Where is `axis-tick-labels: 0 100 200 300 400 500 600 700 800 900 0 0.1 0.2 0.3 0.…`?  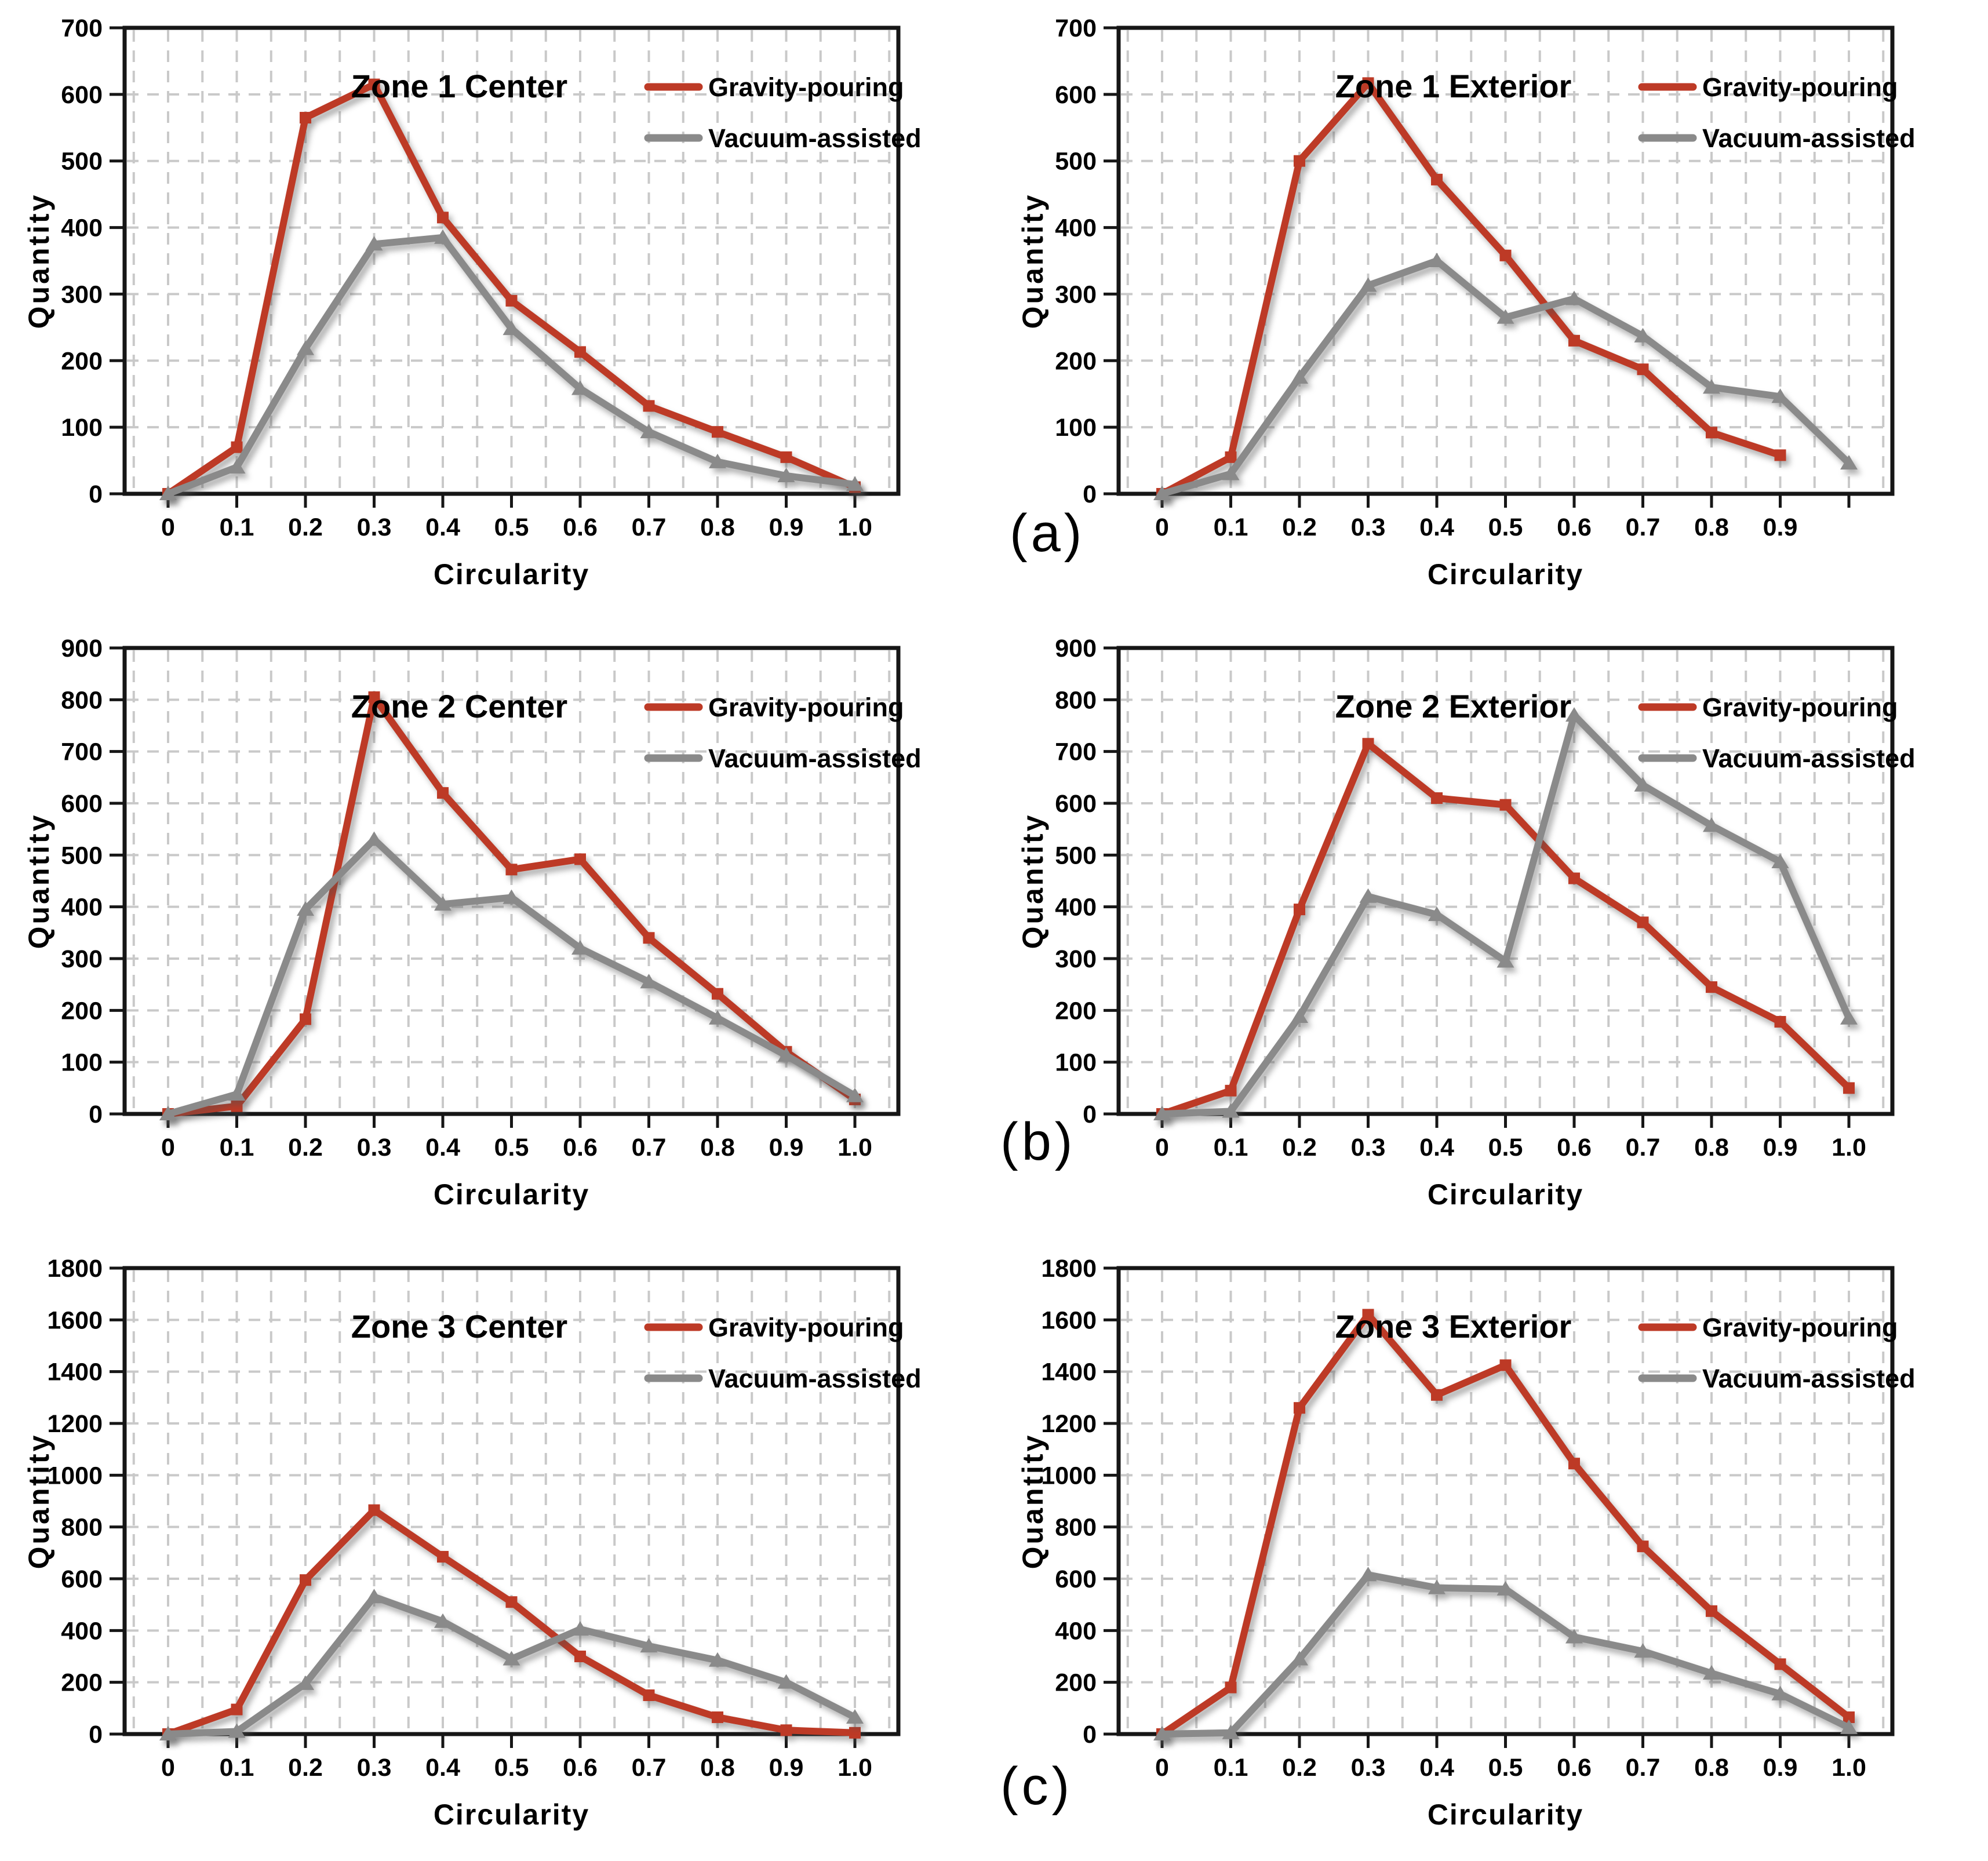 axis-tick-labels: 0 100 200 300 400 500 600 700 800 900 0 0.1 0.2 0.3 0.… is located at coordinates (1460, 898).